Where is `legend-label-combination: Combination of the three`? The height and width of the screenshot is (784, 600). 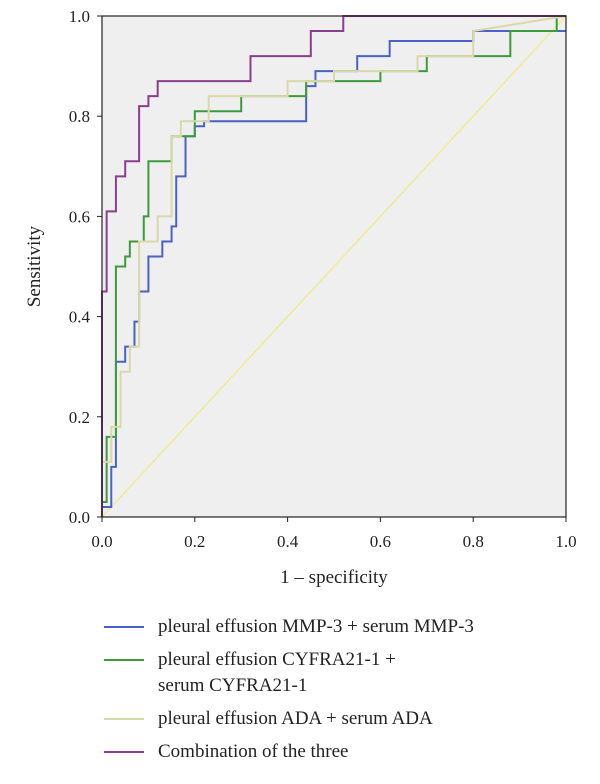 legend-label-combination: Combination of the three is located at coordinates (253, 751).